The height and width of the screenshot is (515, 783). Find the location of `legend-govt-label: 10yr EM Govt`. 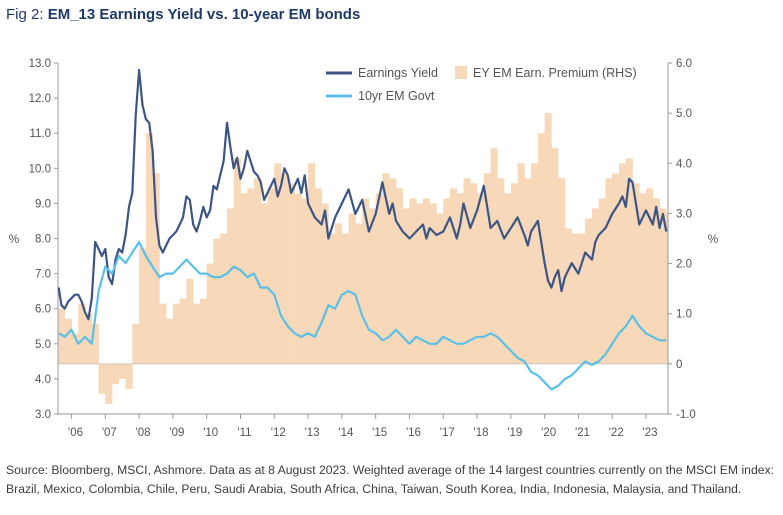

legend-govt-label: 10yr EM Govt is located at coordinates (396, 96).